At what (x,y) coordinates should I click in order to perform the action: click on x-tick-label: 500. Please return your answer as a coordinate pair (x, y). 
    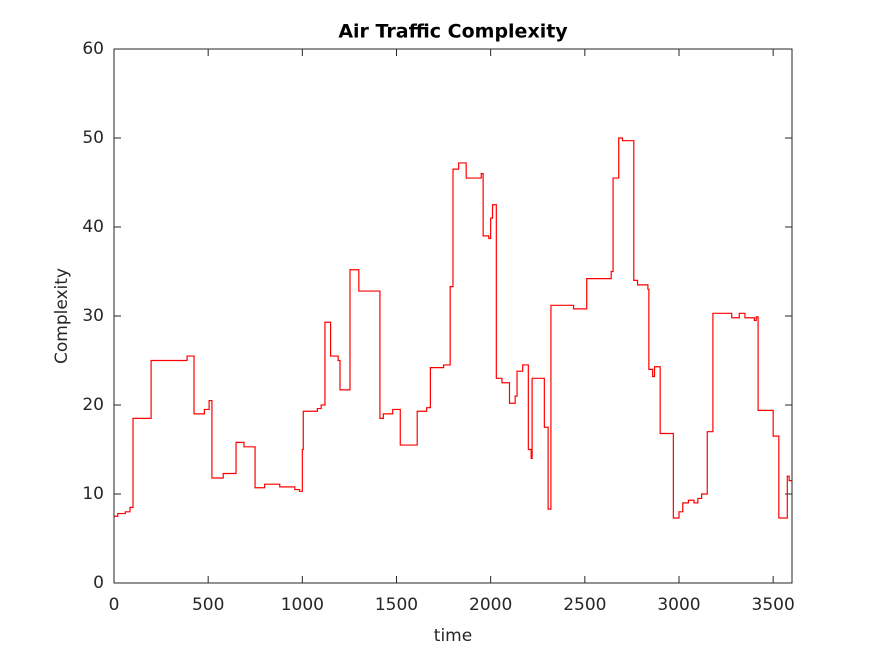
    Looking at the image, I should click on (208, 605).